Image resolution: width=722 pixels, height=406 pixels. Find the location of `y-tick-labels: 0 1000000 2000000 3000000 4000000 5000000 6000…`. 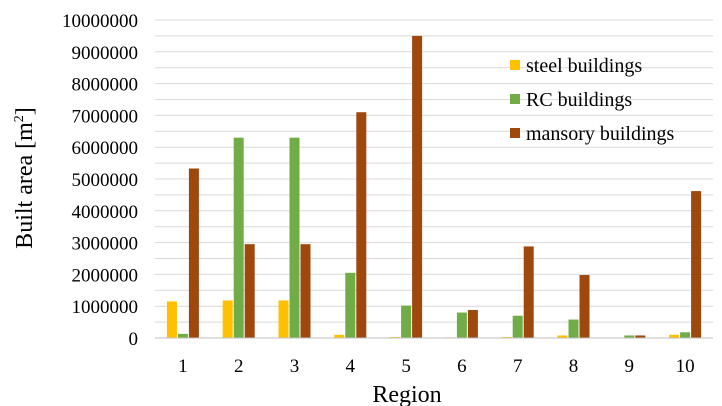

y-tick-labels: 0 1000000 2000000 3000000 4000000 5000000 6000… is located at coordinates (100, 180).